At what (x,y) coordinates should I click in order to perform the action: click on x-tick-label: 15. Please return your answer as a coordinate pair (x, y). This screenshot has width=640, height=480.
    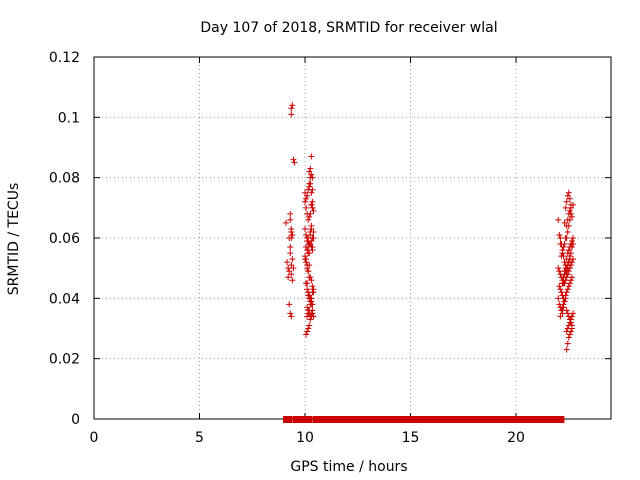
    Looking at the image, I should click on (411, 438).